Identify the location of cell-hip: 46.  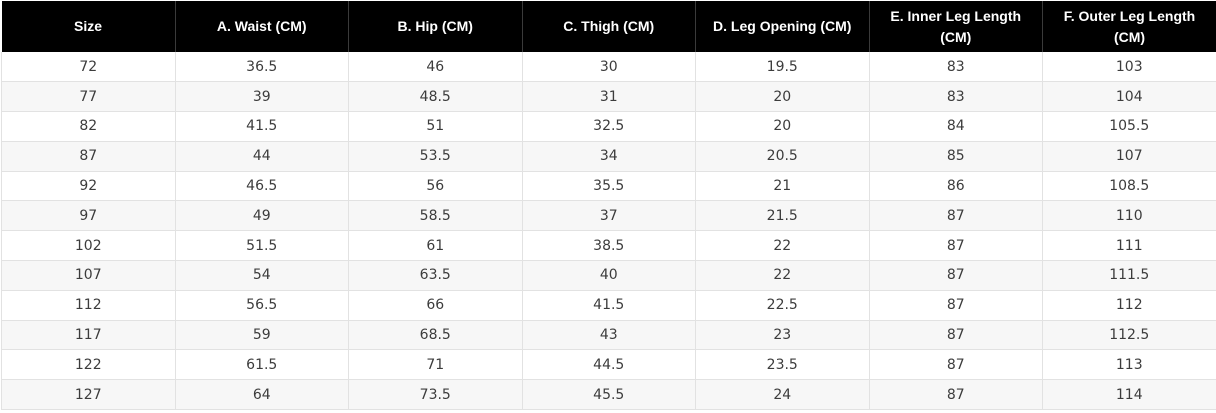
(436, 67).